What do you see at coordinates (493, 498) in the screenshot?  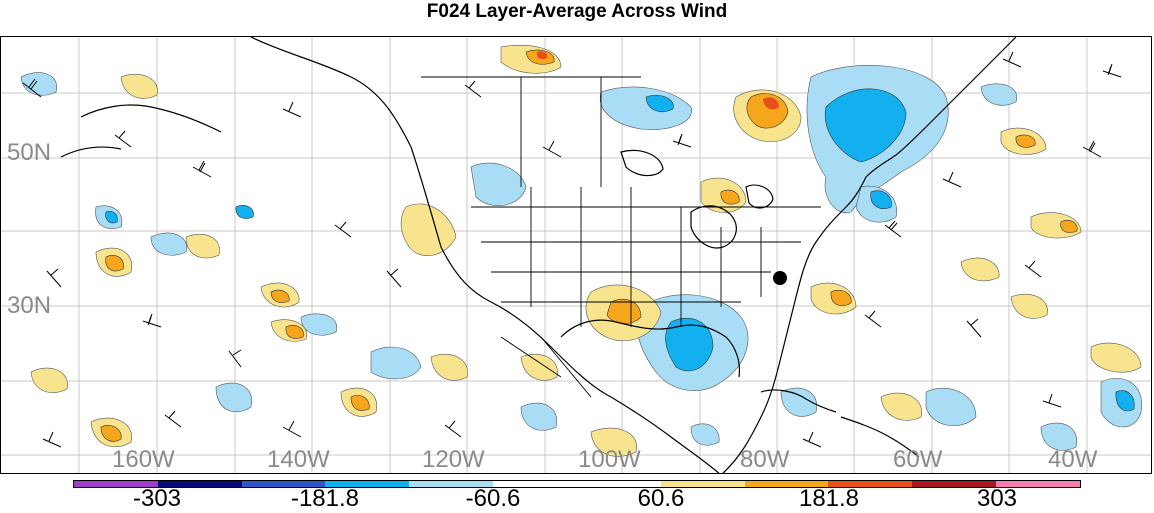 I see `colorbar-label-neg60: -60.6` at bounding box center [493, 498].